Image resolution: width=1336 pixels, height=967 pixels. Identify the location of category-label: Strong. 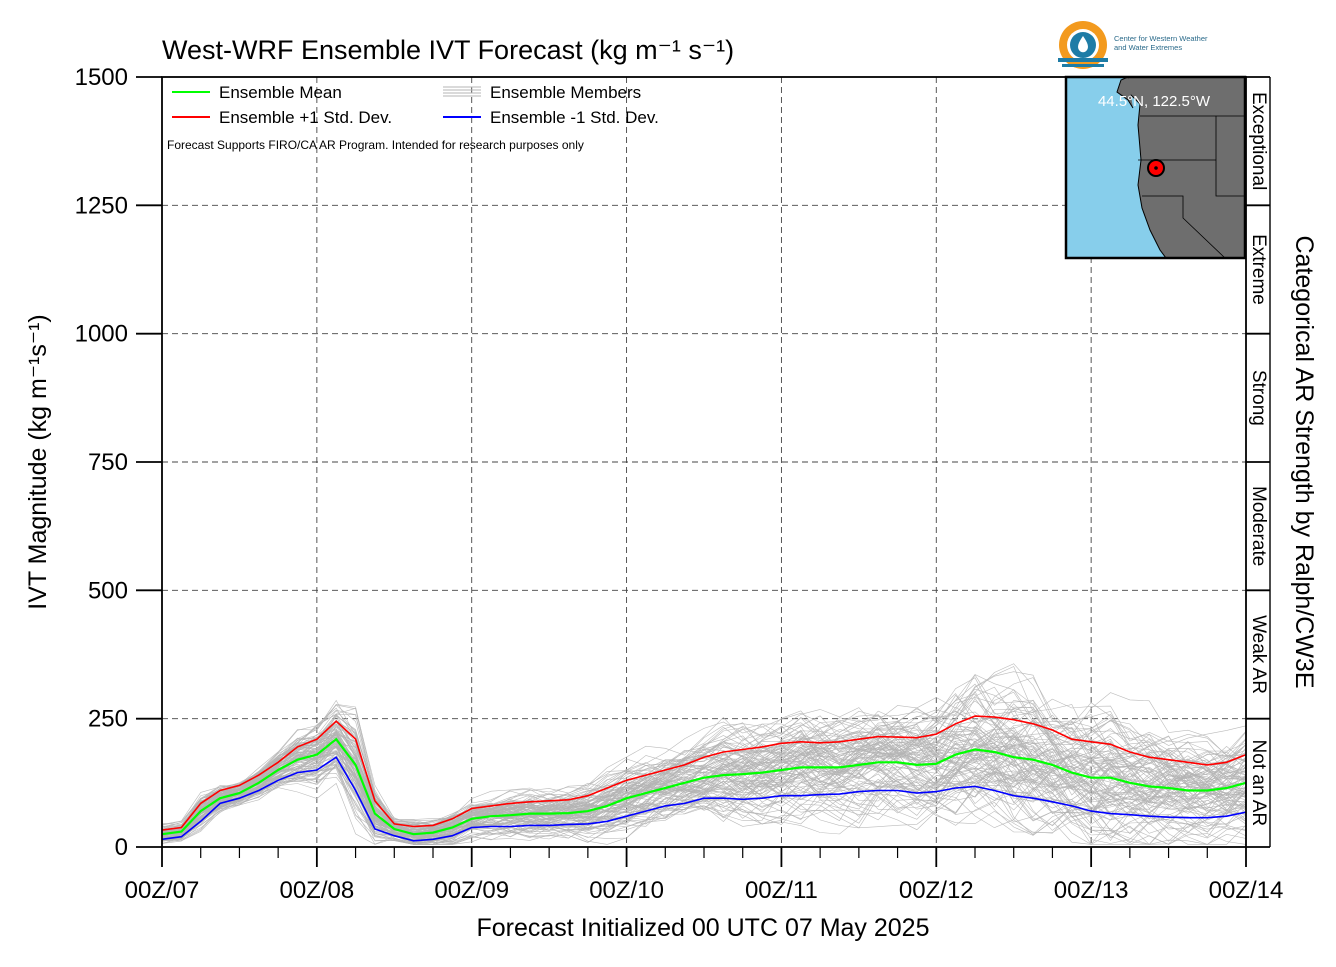
(1258, 398).